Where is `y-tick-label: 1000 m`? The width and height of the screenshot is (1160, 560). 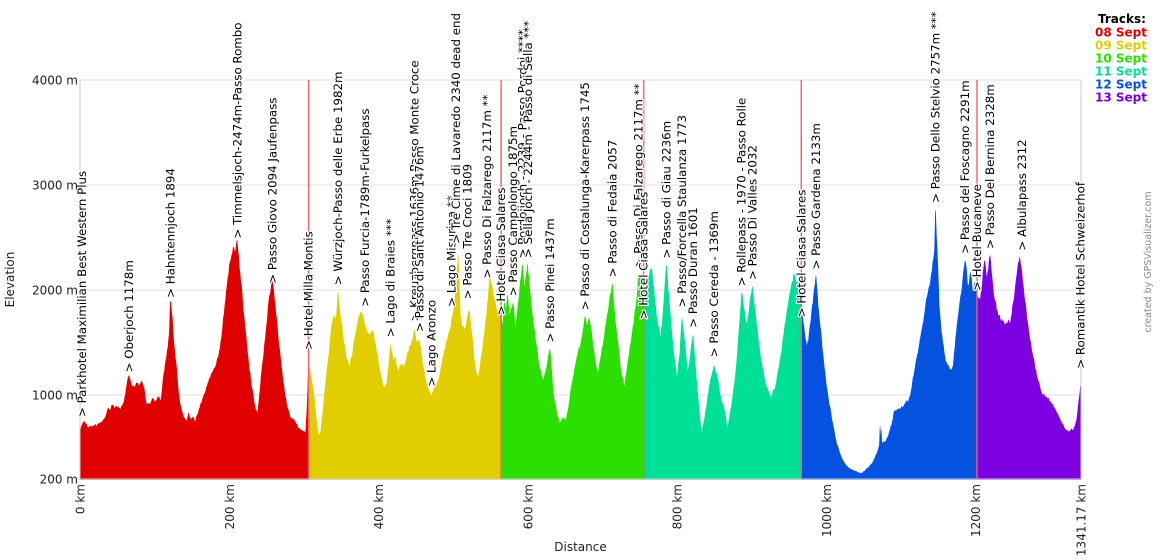
y-tick-label: 1000 m is located at coordinates (55, 396).